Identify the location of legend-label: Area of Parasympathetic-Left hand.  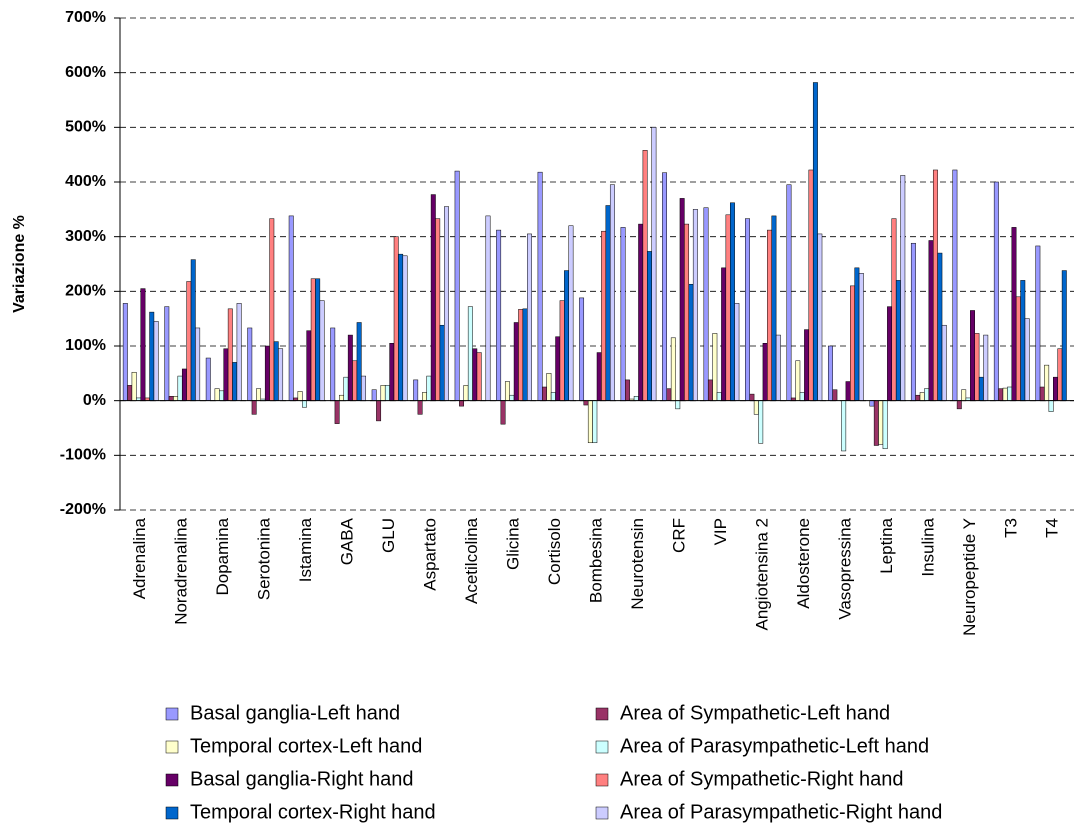
(774, 746).